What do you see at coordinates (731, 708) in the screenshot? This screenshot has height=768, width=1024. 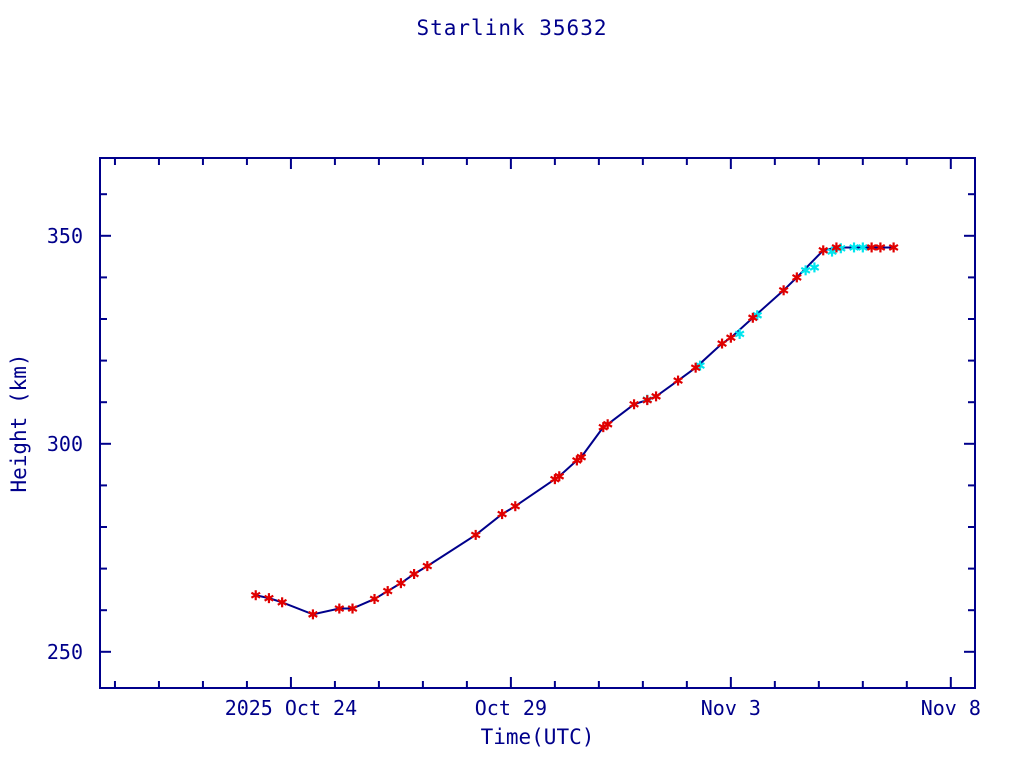 I see `x-tick-label: Nov 3` at bounding box center [731, 708].